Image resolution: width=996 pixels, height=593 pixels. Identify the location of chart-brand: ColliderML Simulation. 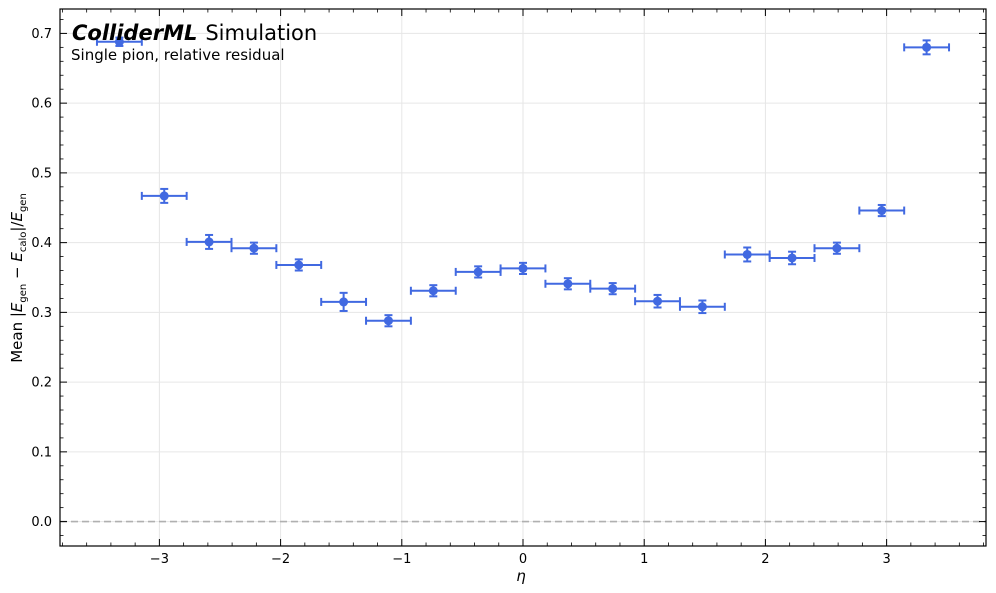
(194, 33).